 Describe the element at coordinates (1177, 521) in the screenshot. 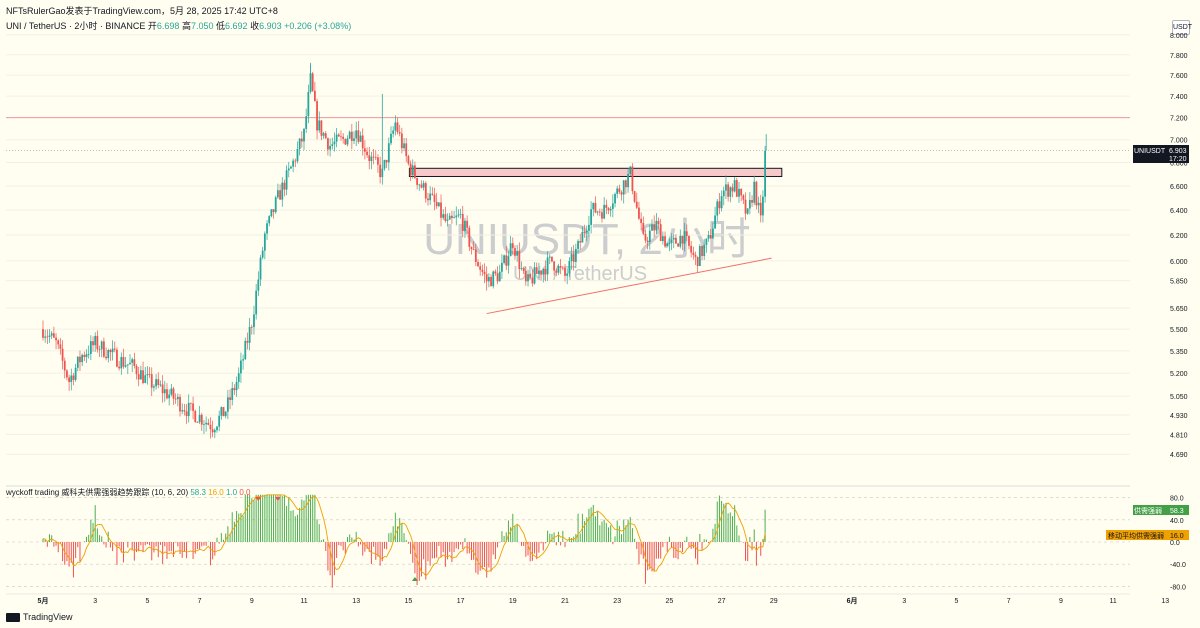

I see `osc-tick-label: 40.0` at that location.